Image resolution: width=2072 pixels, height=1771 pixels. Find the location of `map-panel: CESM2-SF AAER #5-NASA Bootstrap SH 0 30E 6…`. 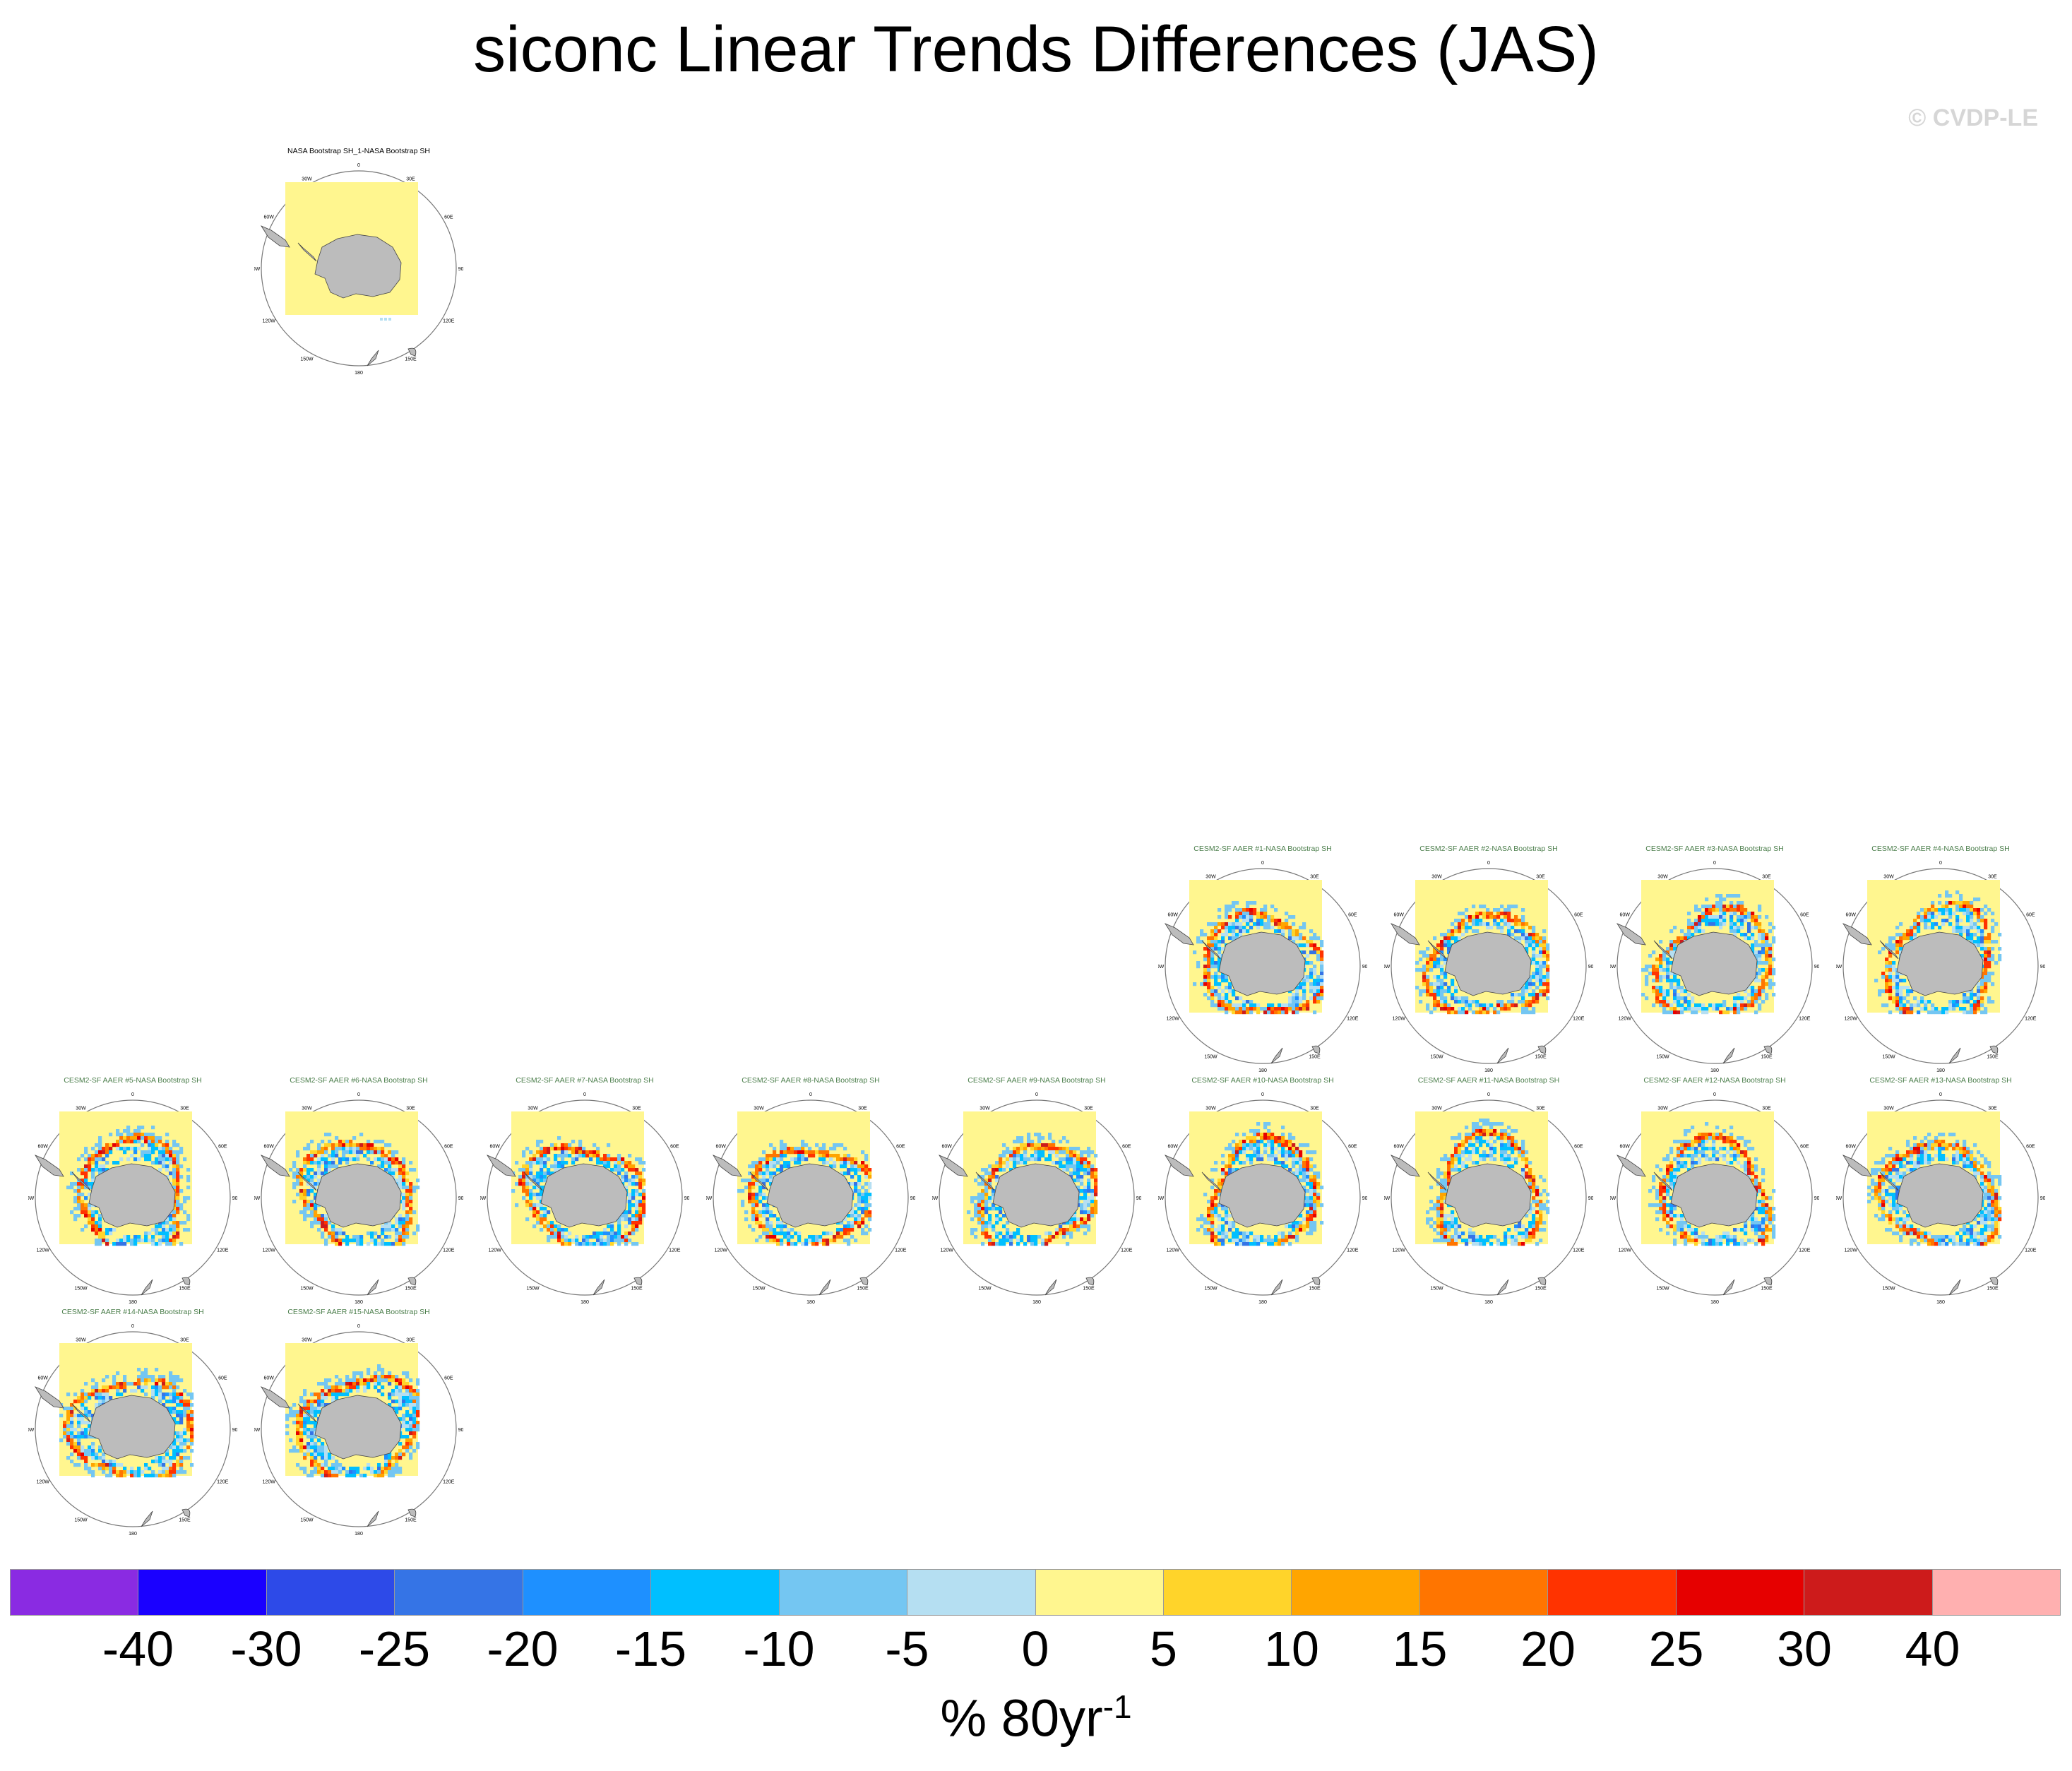

map-panel: CESM2-SF AAER #5-NASA Bootstrap SH 0 30E 6… is located at coordinates (132, 1192).